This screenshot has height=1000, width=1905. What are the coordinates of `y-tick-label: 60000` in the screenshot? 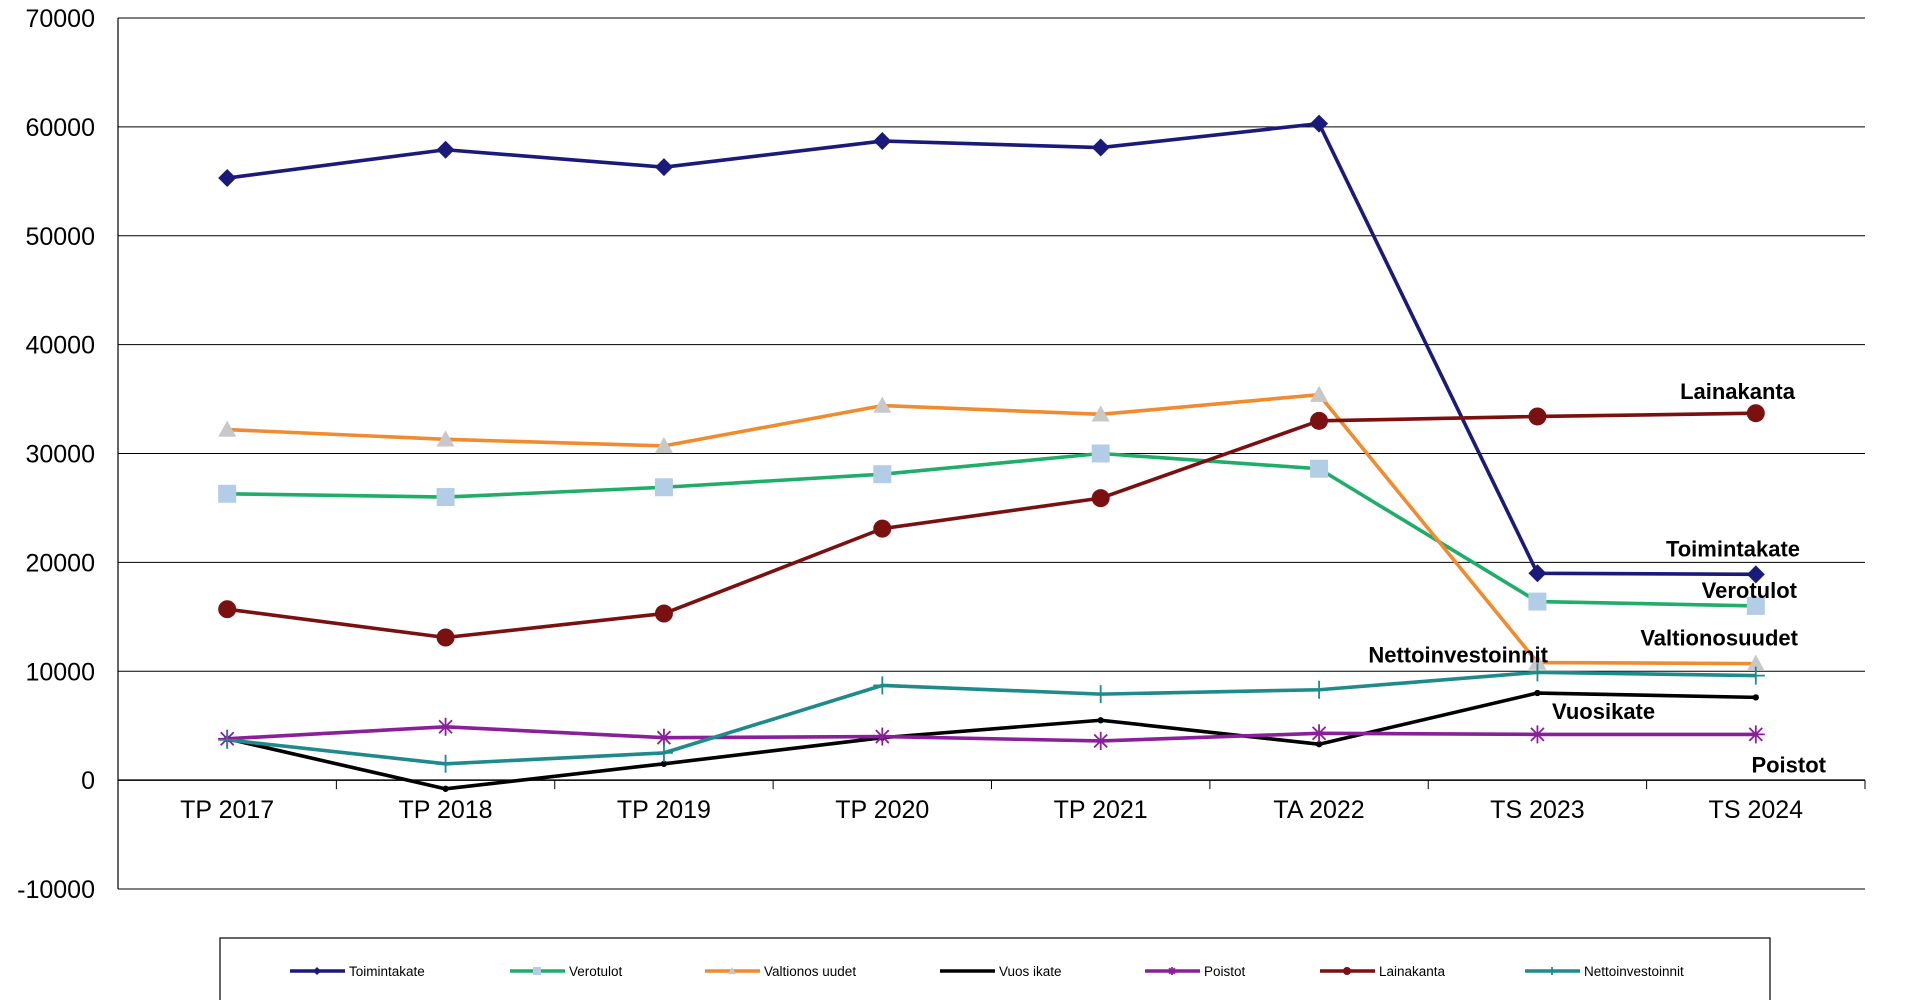 It's located at (60, 128).